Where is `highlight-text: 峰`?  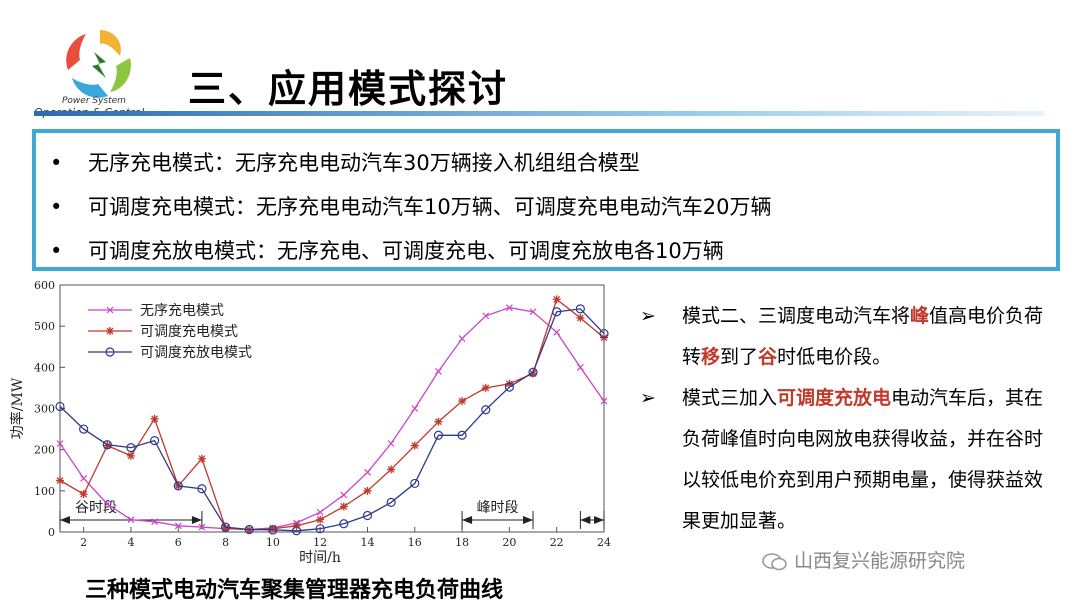
highlight-text: 峰 is located at coordinates (920, 316).